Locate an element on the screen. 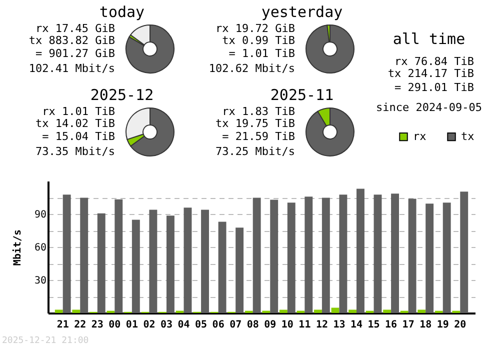 The image size is (500, 348). text: = 15.04 TiB is located at coordinates (79, 136).